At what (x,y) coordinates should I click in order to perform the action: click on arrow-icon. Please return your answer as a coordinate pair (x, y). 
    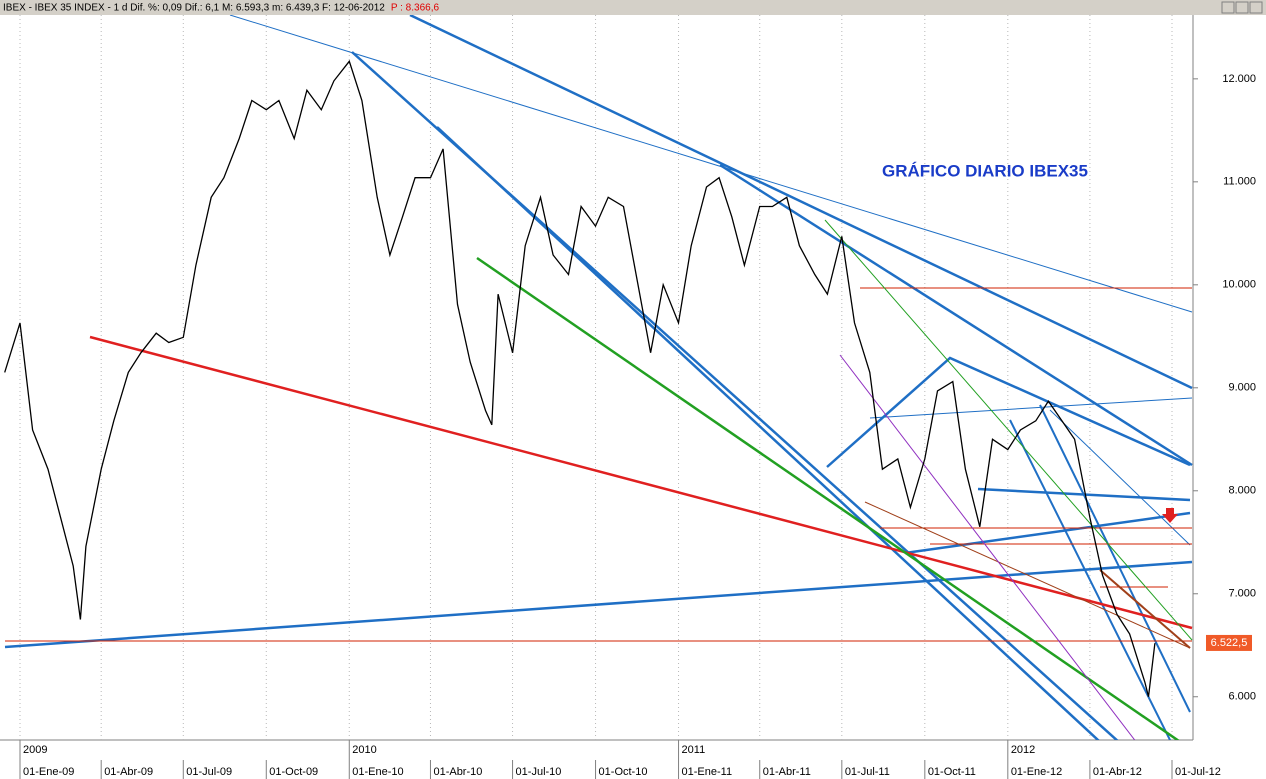
    Looking at the image, I should click on (1170, 515).